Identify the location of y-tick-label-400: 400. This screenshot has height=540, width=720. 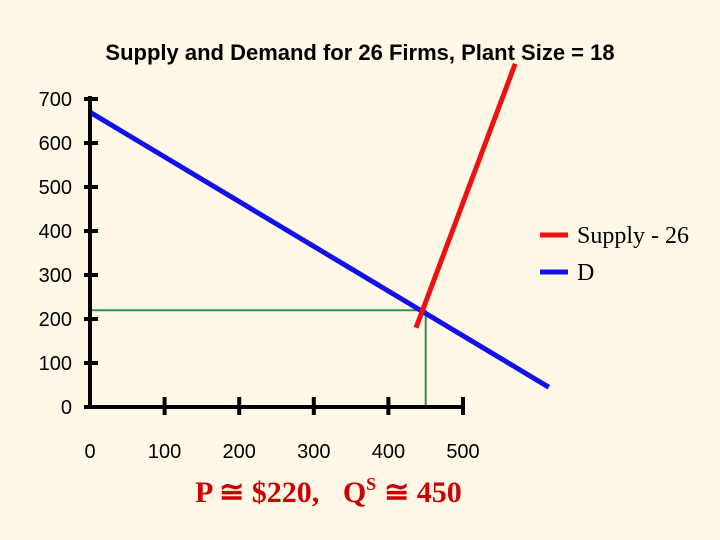
(55, 232).